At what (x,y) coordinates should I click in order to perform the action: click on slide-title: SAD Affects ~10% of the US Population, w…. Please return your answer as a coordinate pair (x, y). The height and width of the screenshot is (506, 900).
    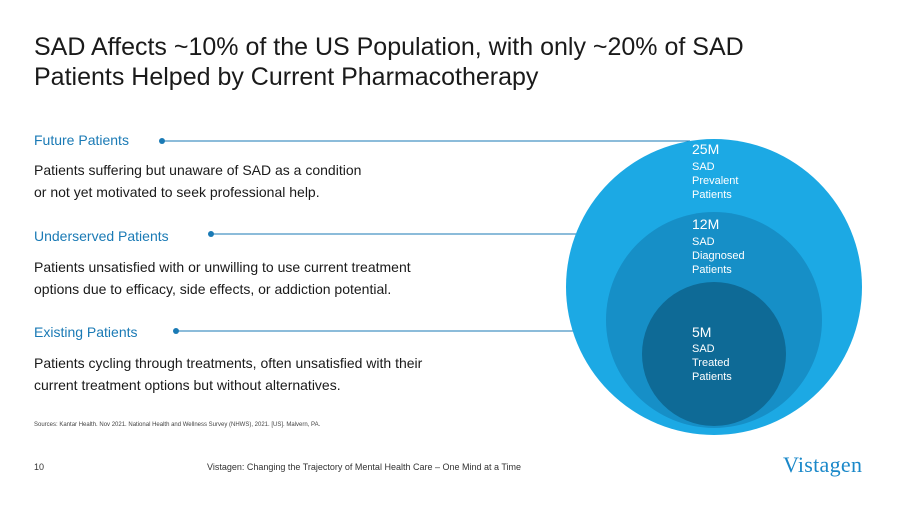
    Looking at the image, I should click on (434, 62).